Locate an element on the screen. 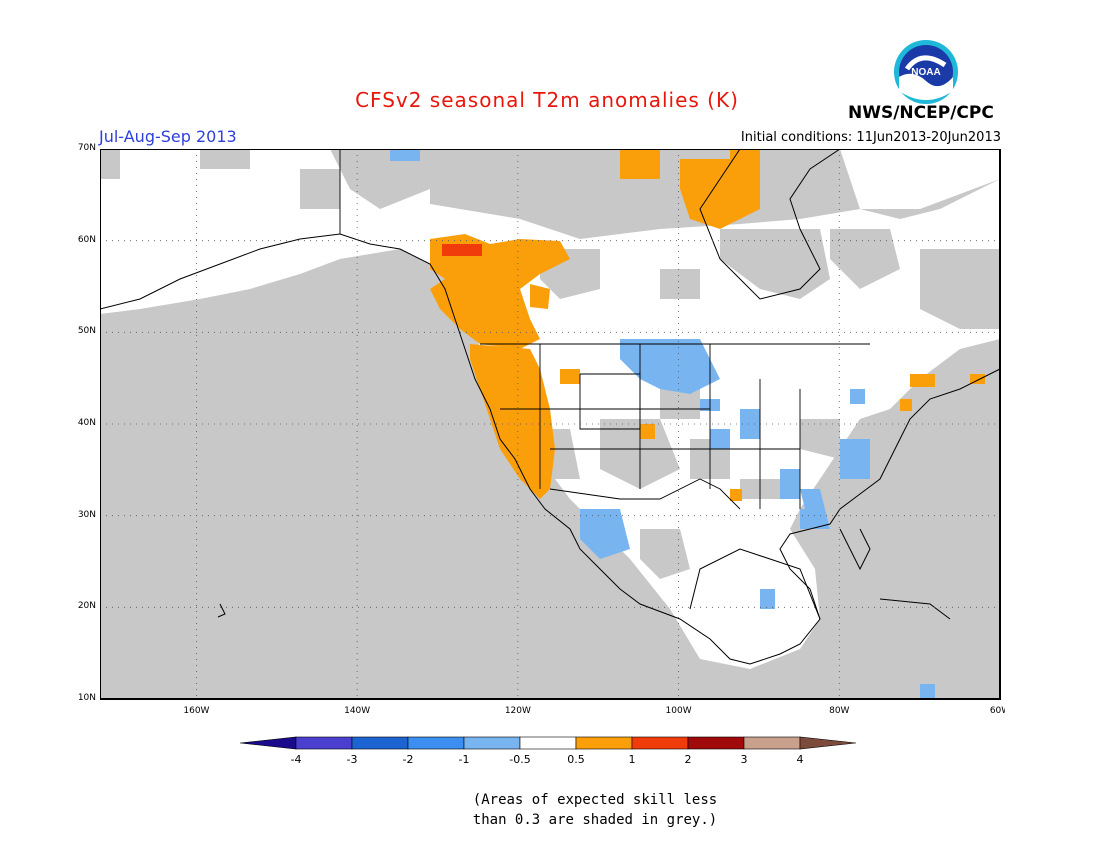 The width and height of the screenshot is (1100, 850). legend-tick-label: -0.5 is located at coordinates (519, 759).